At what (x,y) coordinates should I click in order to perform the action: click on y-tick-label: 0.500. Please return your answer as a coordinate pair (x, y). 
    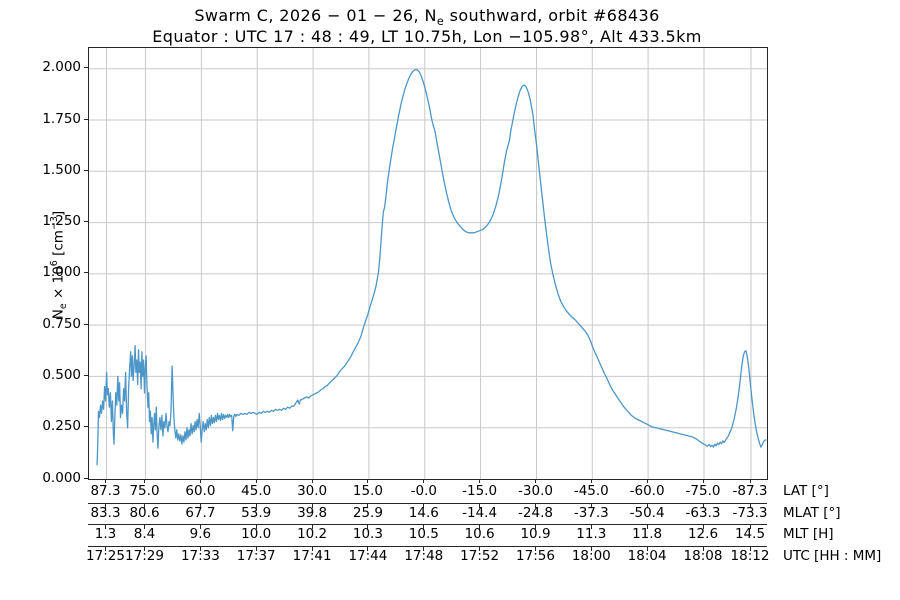
    Looking at the image, I should click on (61, 374).